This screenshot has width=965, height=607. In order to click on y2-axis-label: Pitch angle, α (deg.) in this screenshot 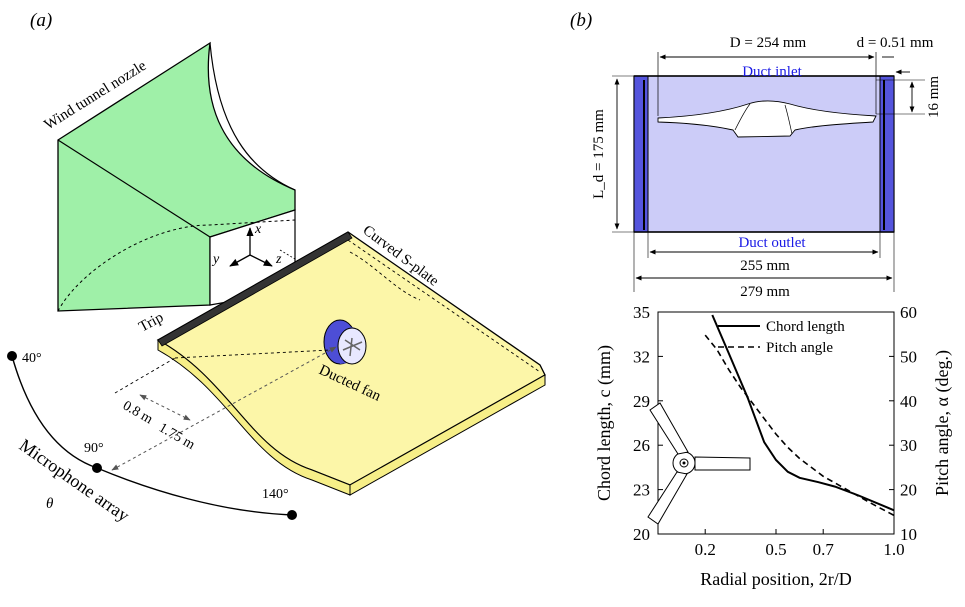, I will do `click(942, 423)`.